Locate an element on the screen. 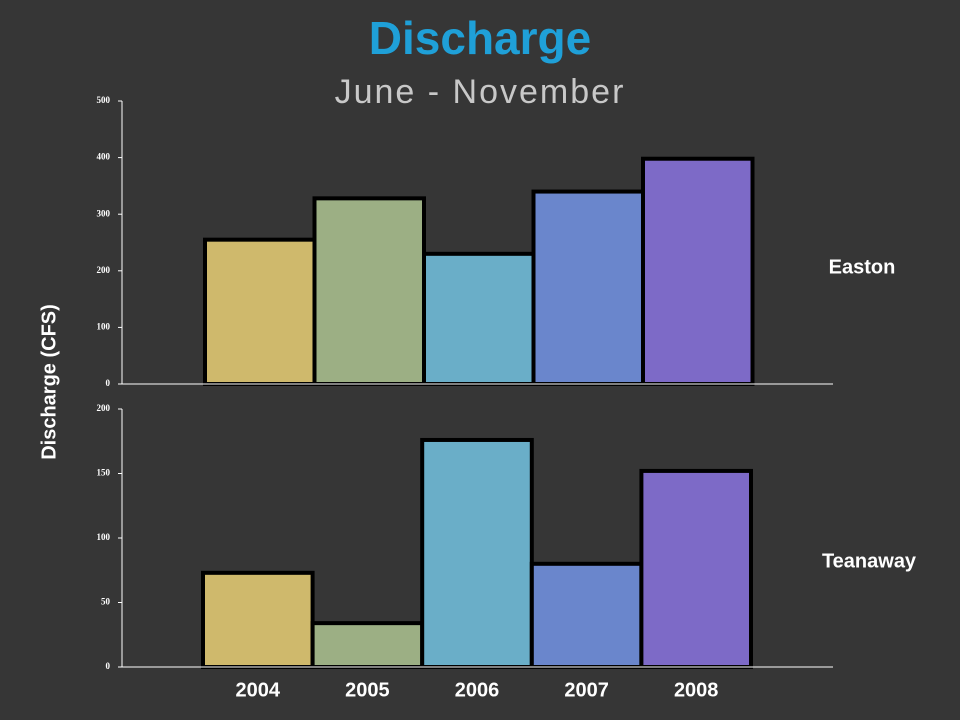 The width and height of the screenshot is (960, 720). x-tick-label: 2006 is located at coordinates (477, 690).